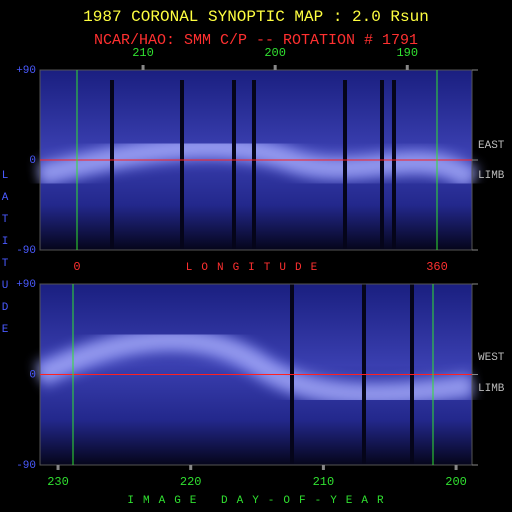 This screenshot has height=512, width=512. I want to click on y-axis-label: LATITUDE, so click(5, 258).